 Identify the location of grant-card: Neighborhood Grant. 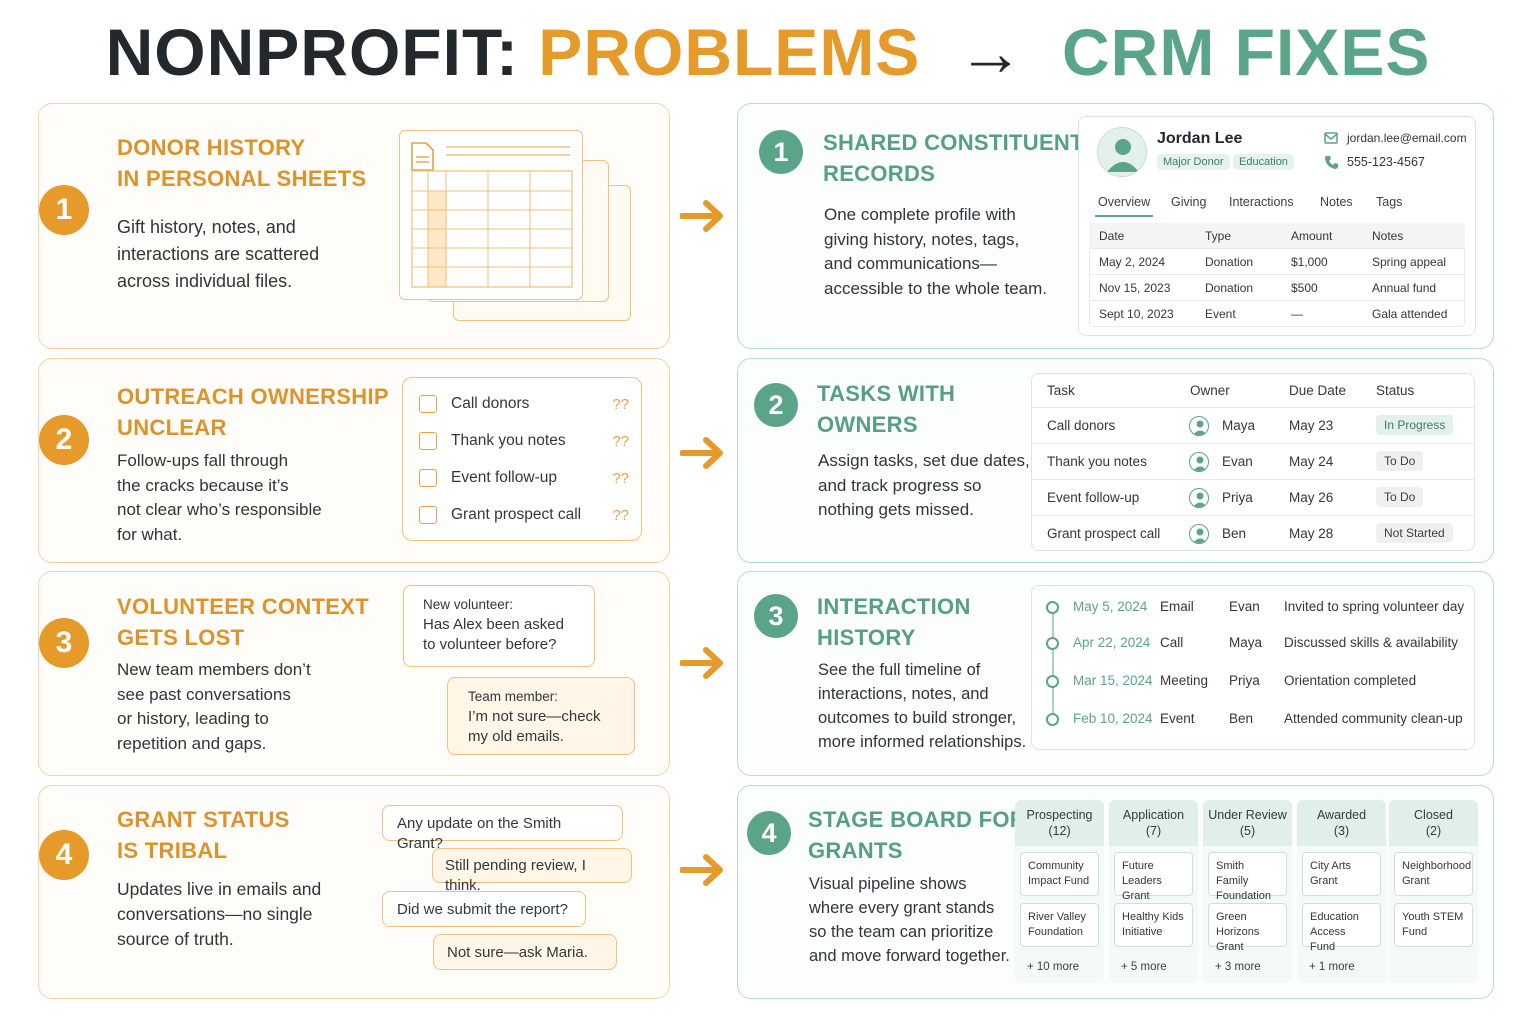
(1433, 874).